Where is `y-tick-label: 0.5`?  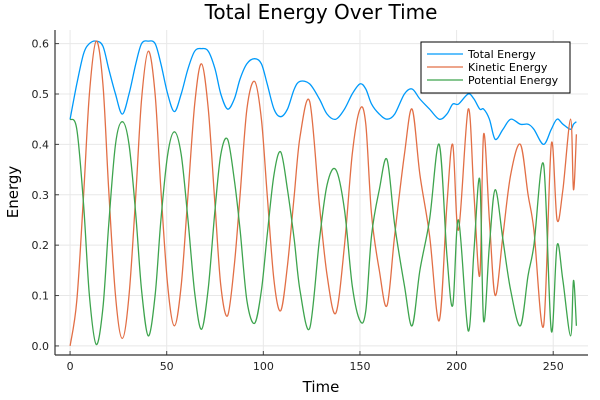
y-tick-label: 0.5 is located at coordinates (41, 94).